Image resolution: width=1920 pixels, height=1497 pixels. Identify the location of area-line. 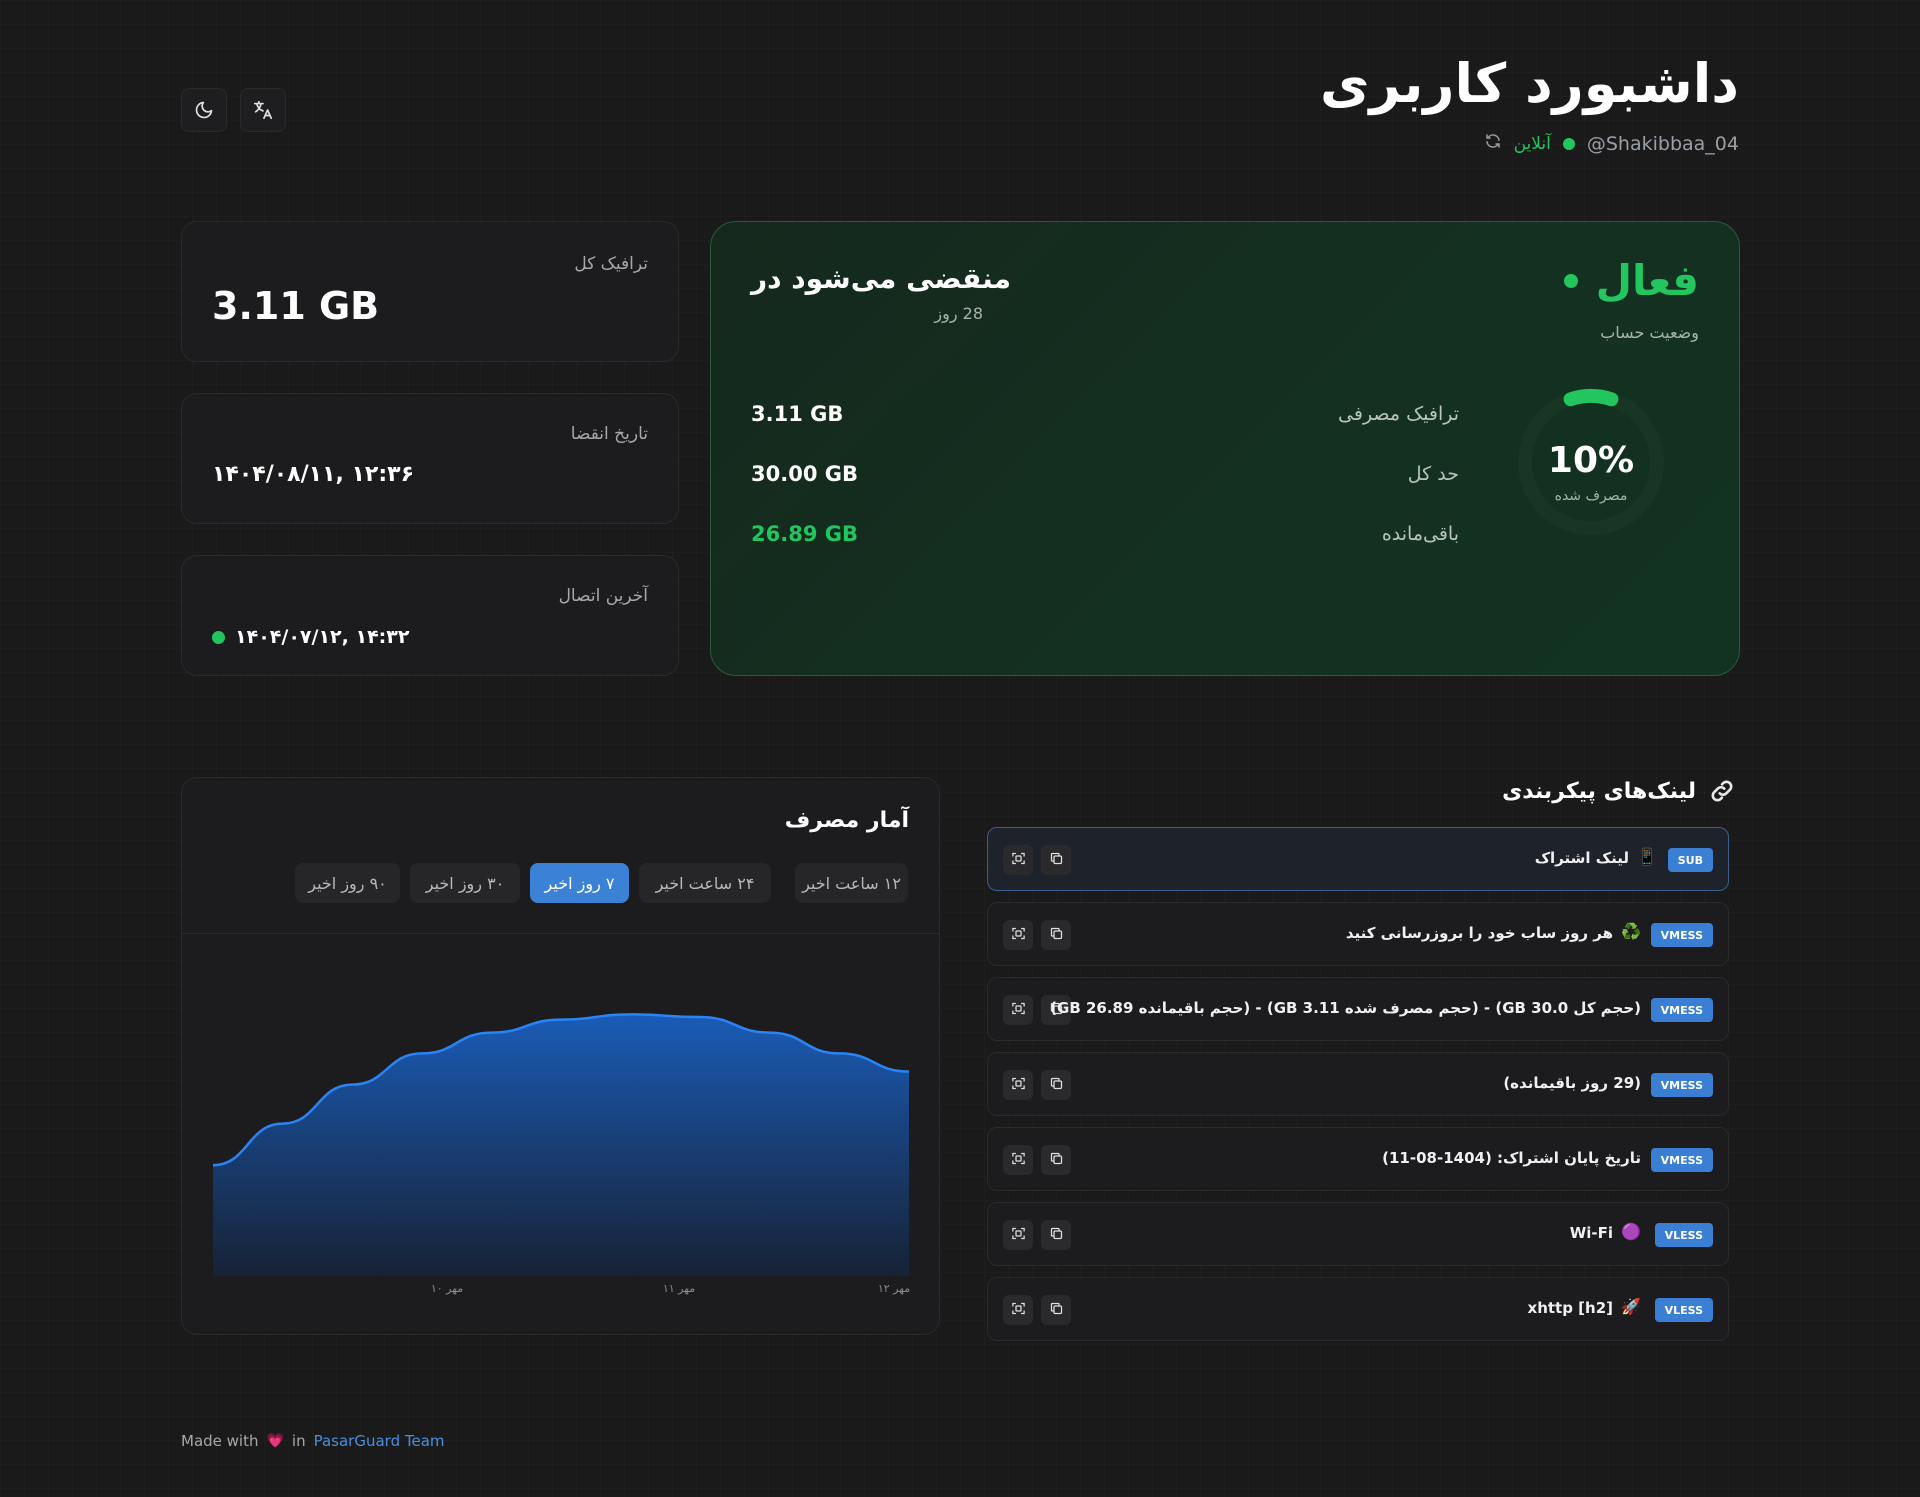
(561, 1090).